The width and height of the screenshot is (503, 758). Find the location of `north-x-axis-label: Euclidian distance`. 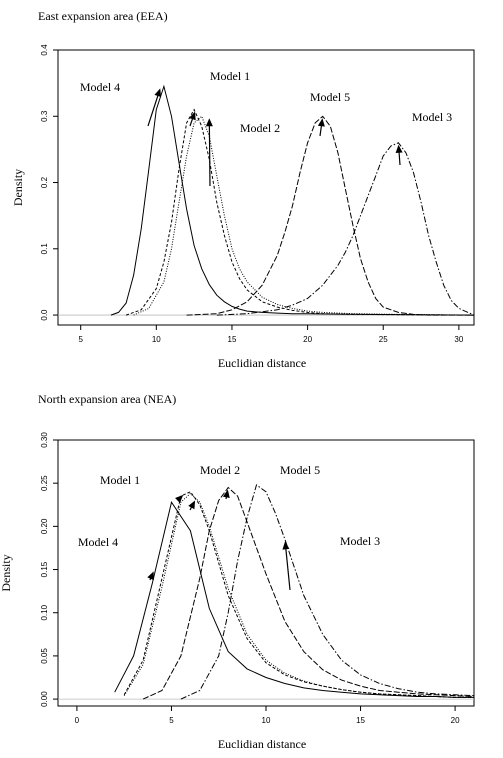

north-x-axis-label: Euclidian distance is located at coordinates (262, 744).